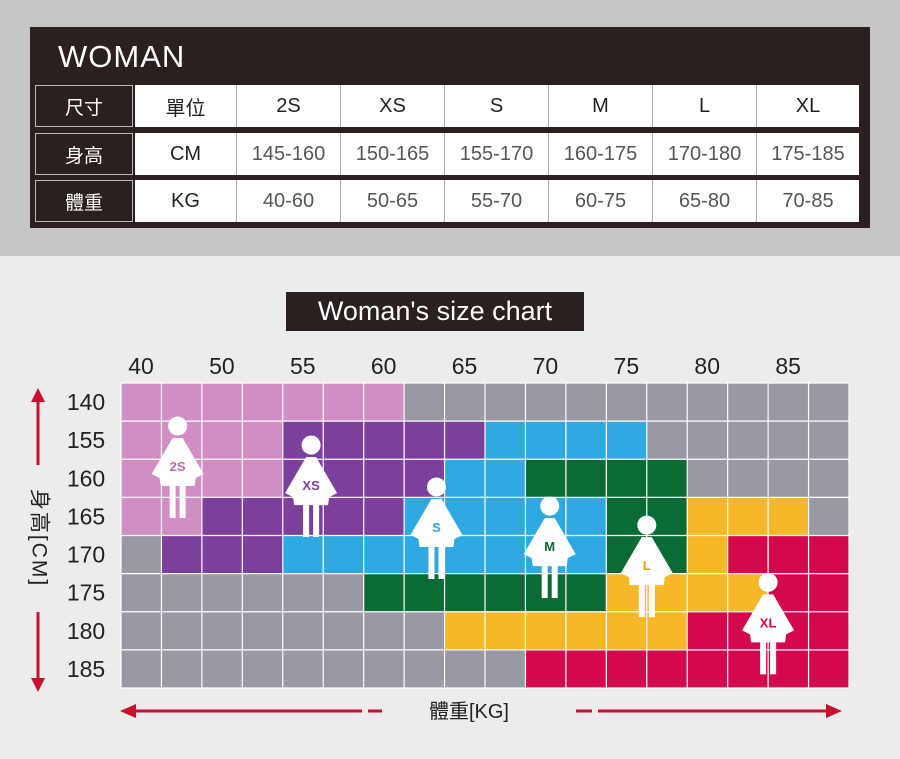  Describe the element at coordinates (497, 201) in the screenshot. I see `weight-s: 55-70` at that location.